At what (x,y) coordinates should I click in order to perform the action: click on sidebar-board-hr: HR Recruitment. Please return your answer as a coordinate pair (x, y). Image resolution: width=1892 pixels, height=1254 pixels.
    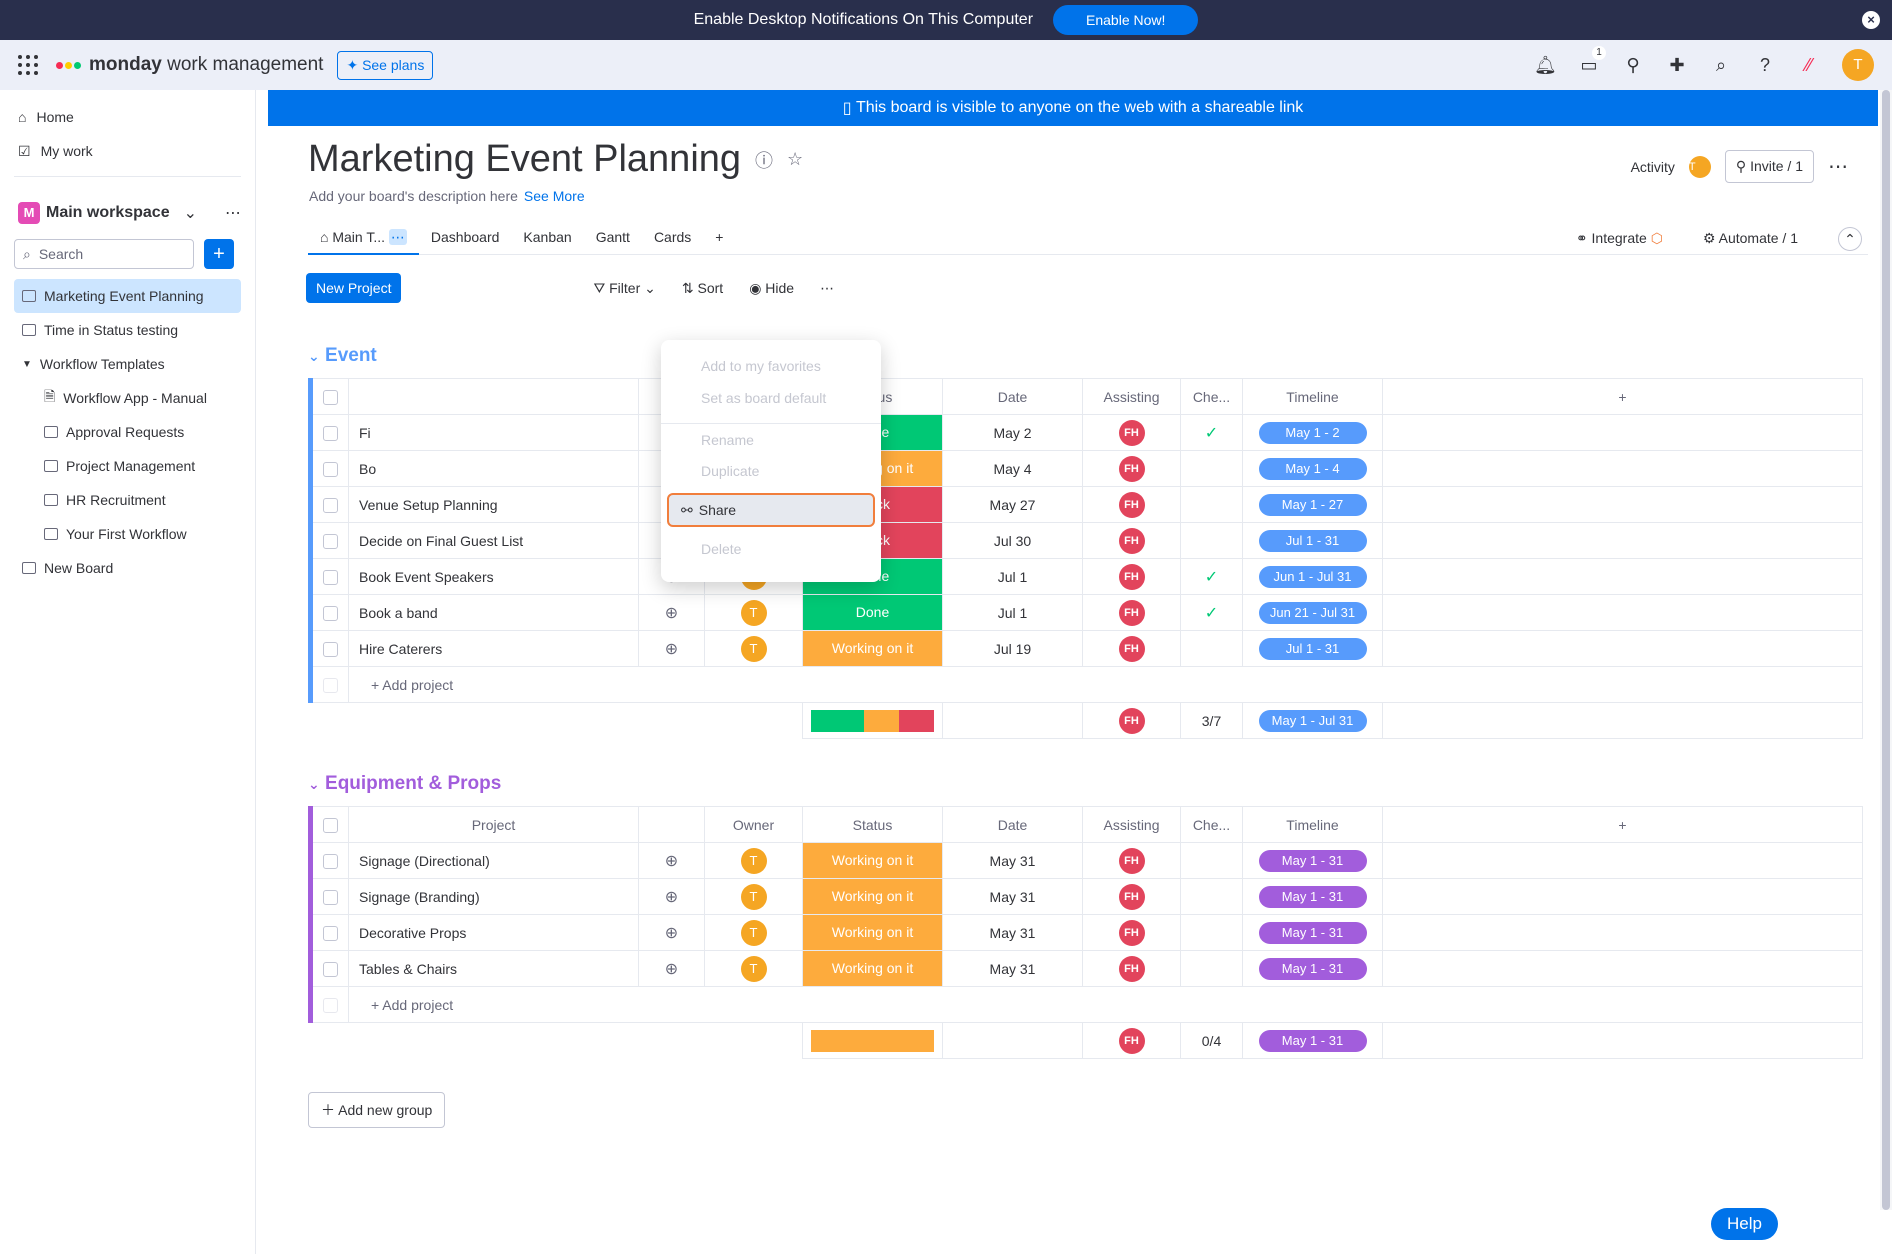
    Looking at the image, I should click on (127, 500).